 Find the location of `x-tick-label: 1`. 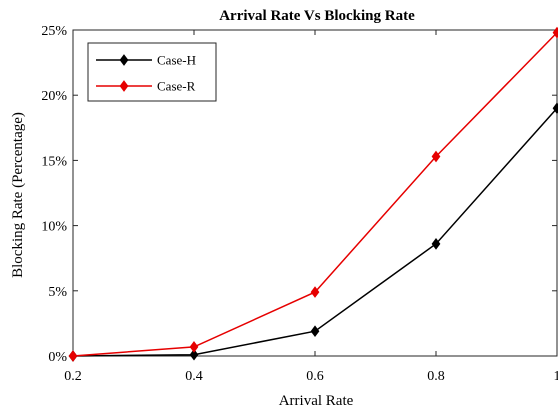

x-tick-label: 1 is located at coordinates (556, 376).